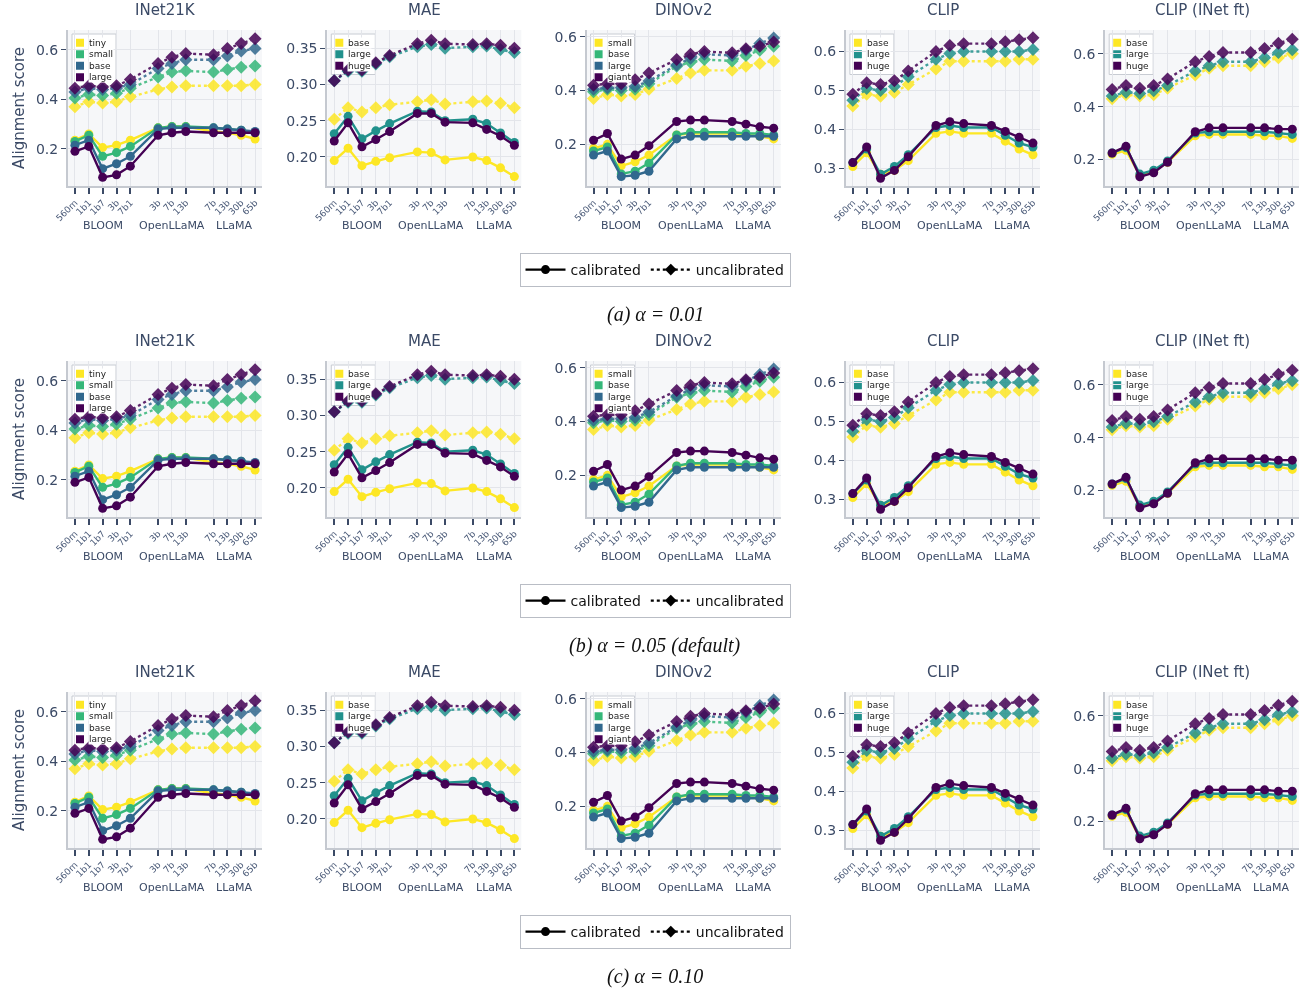  What do you see at coordinates (165, 341) in the screenshot?
I see `chart-title: INet21K` at bounding box center [165, 341].